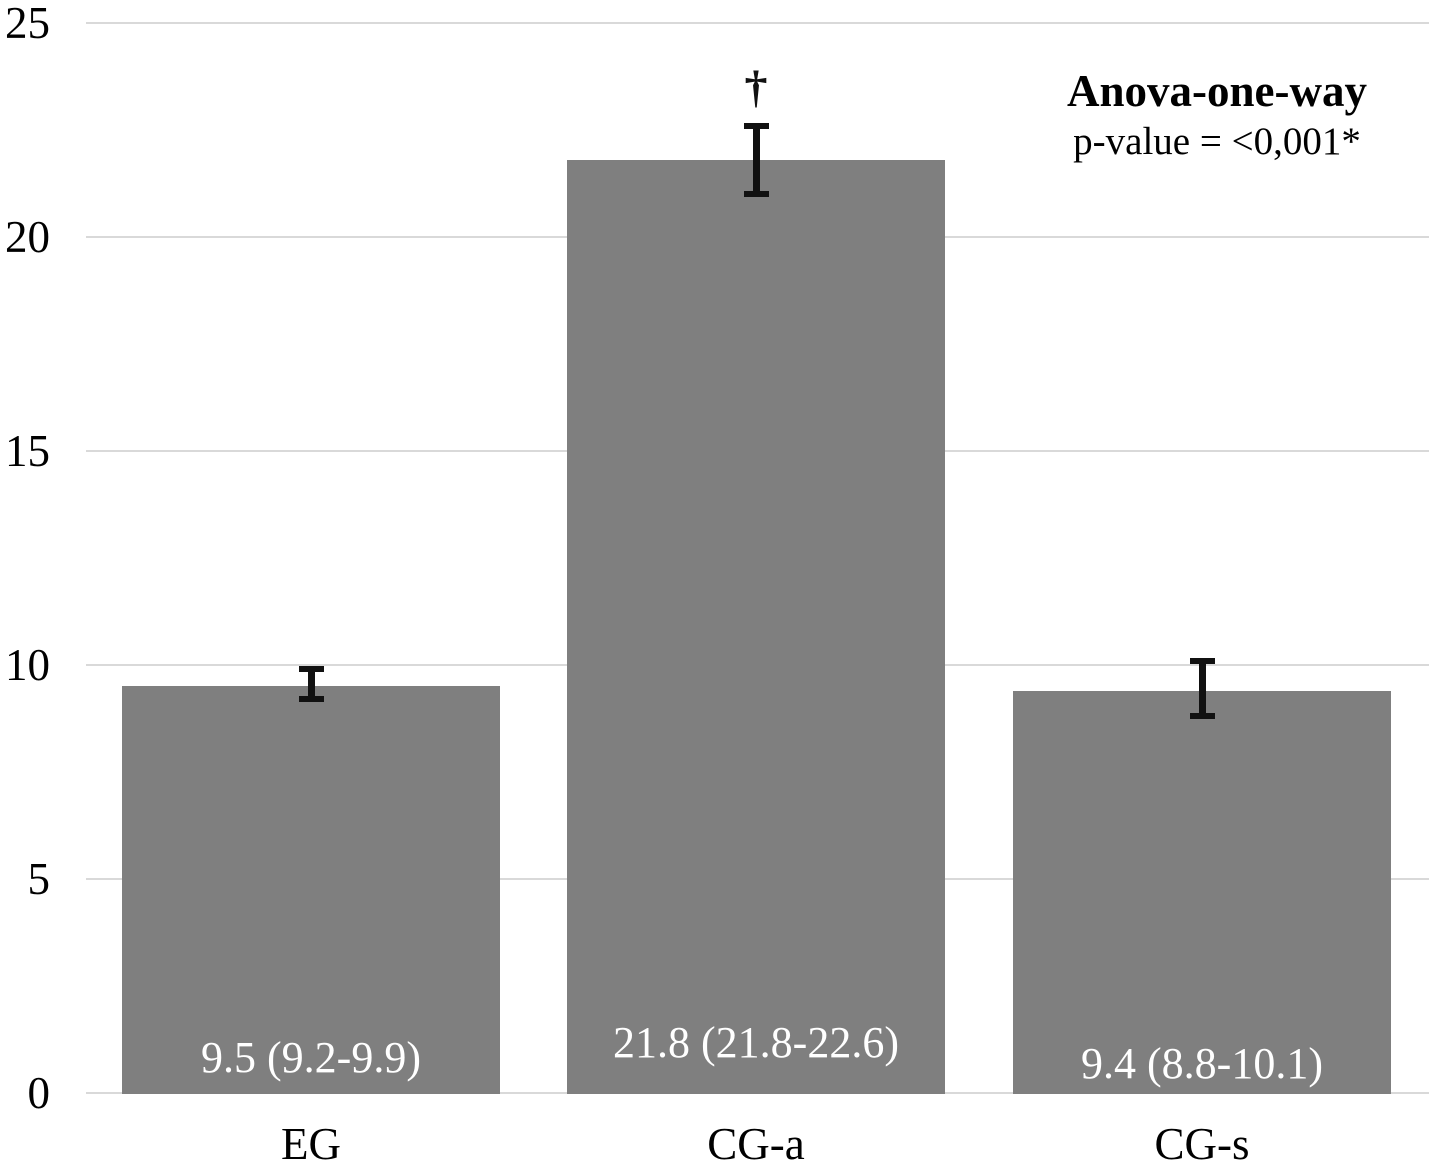 Image resolution: width=1429 pixels, height=1170 pixels. I want to click on stats-annotation: Anova-one-way p-value = <0,001*, so click(1217, 115).